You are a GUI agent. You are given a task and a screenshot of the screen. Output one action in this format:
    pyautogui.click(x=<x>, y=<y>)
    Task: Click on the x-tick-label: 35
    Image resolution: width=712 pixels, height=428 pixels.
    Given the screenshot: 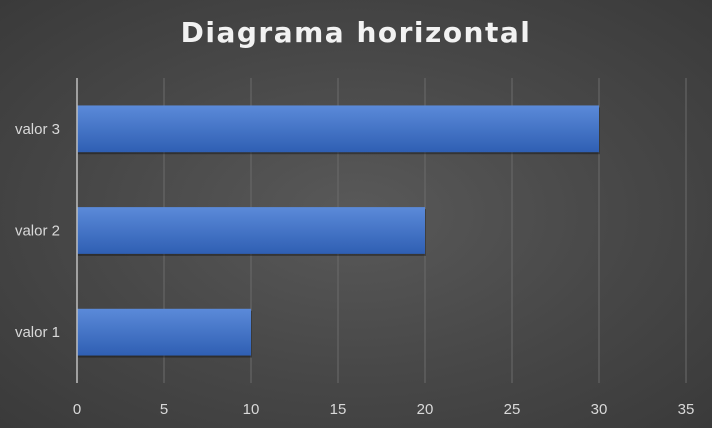 What is the action you would take?
    pyautogui.click(x=686, y=409)
    